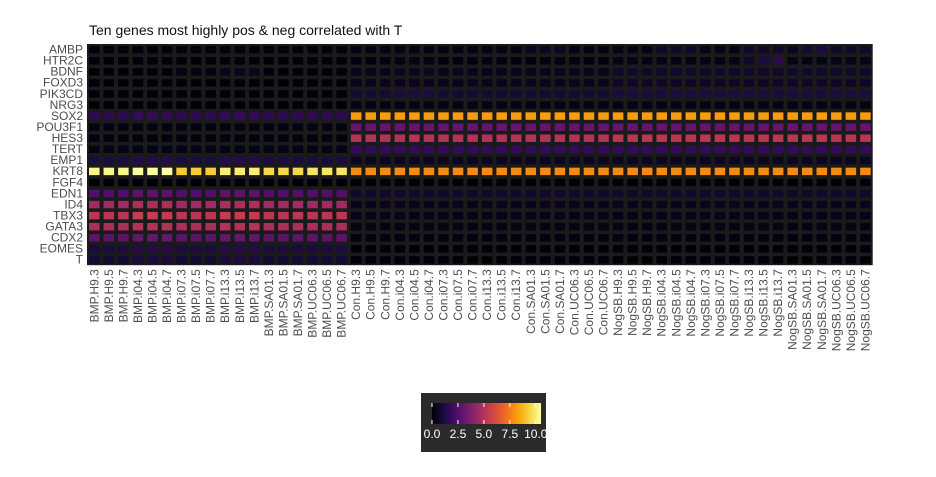  What do you see at coordinates (94, 295) in the screenshot?
I see `x-tick-label: BMP.H9.3` at bounding box center [94, 295].